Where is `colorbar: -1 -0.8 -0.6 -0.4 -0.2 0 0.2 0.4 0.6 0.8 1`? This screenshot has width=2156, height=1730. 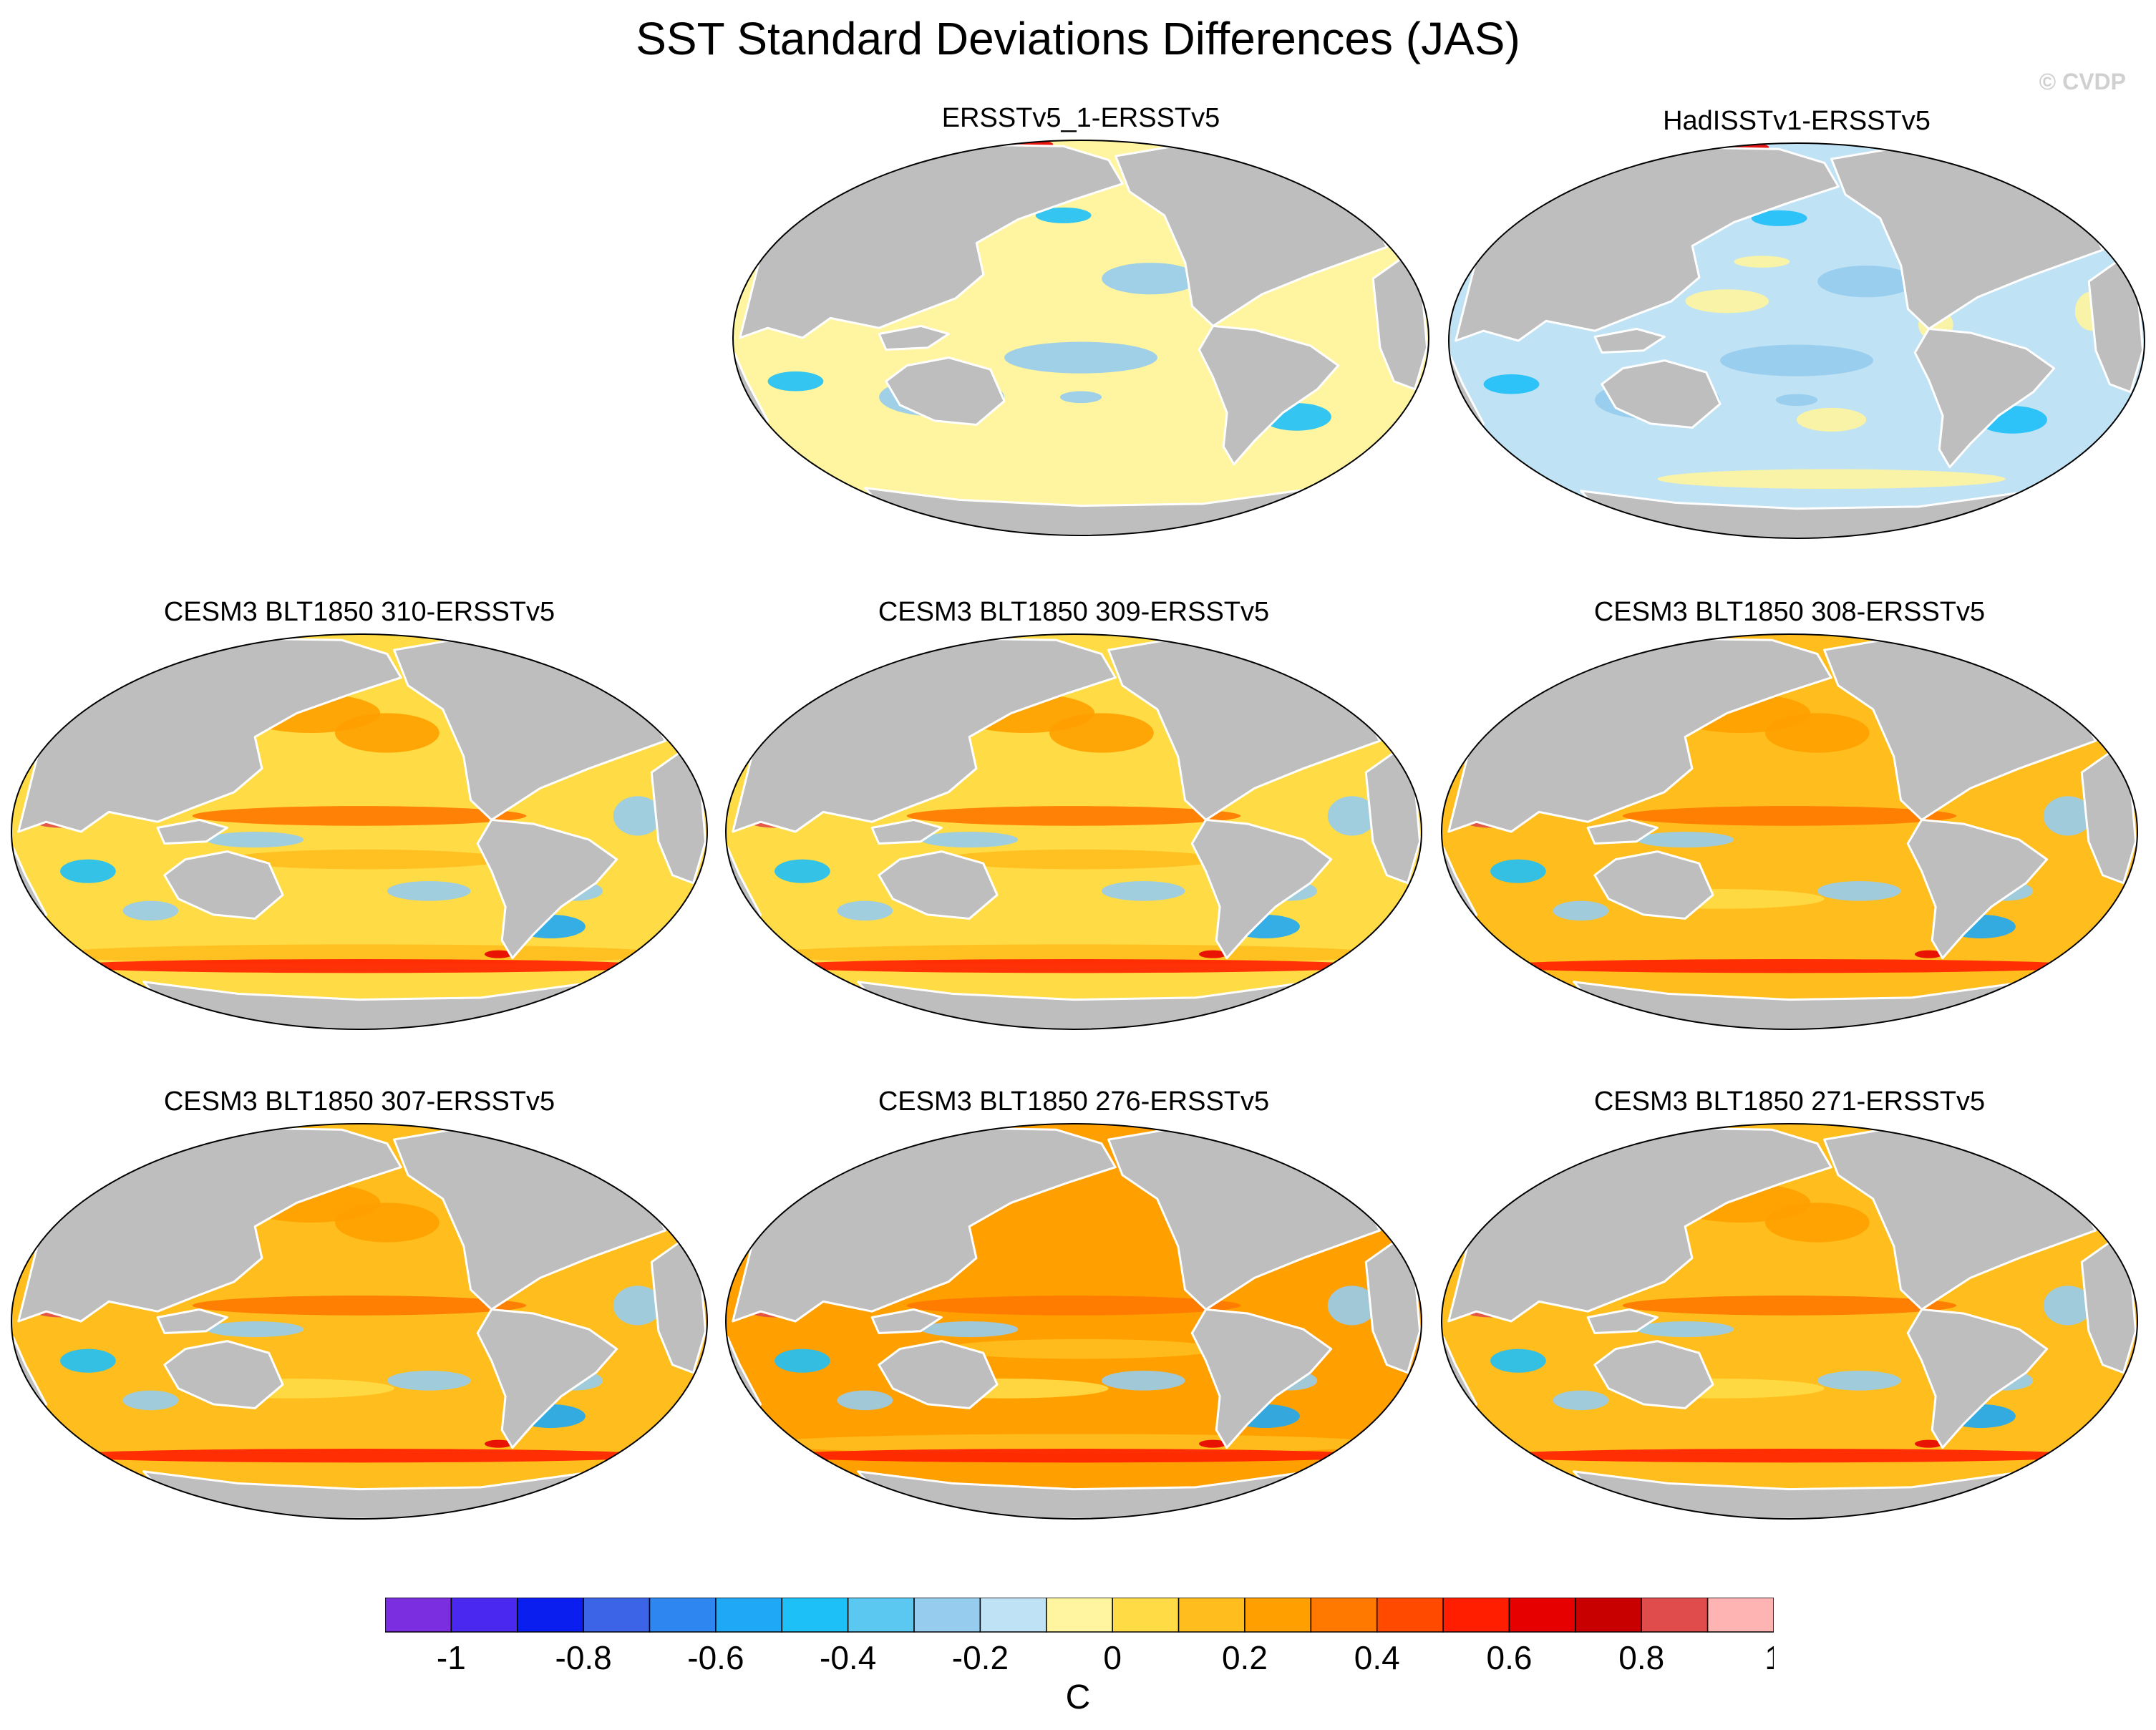 colorbar: -1 -0.8 -0.6 -0.4 -0.2 0 0.2 0.4 0.6 0.8 1 is located at coordinates (1080, 1637).